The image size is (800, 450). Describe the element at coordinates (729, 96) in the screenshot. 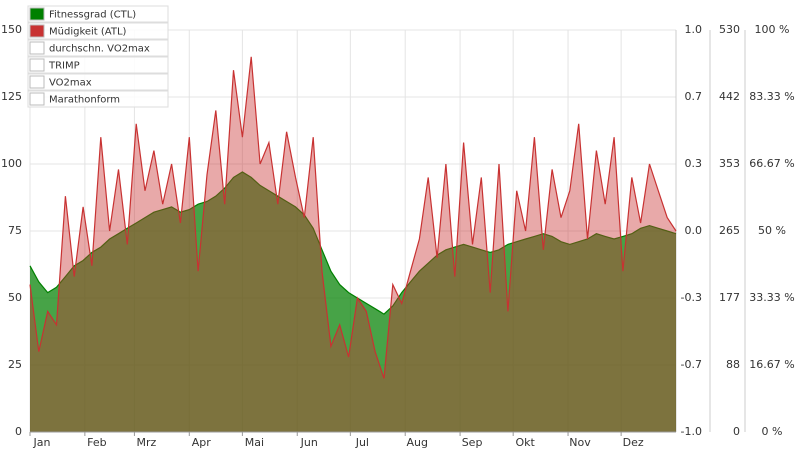

I see `y-tick-label: 442` at that location.